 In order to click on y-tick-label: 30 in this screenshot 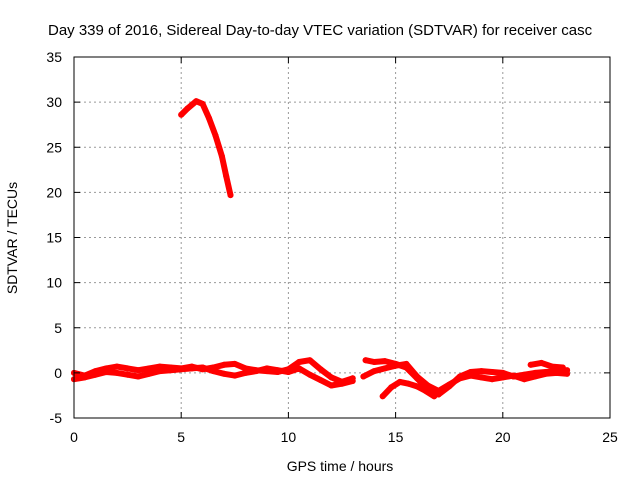, I will do `click(54, 102)`.